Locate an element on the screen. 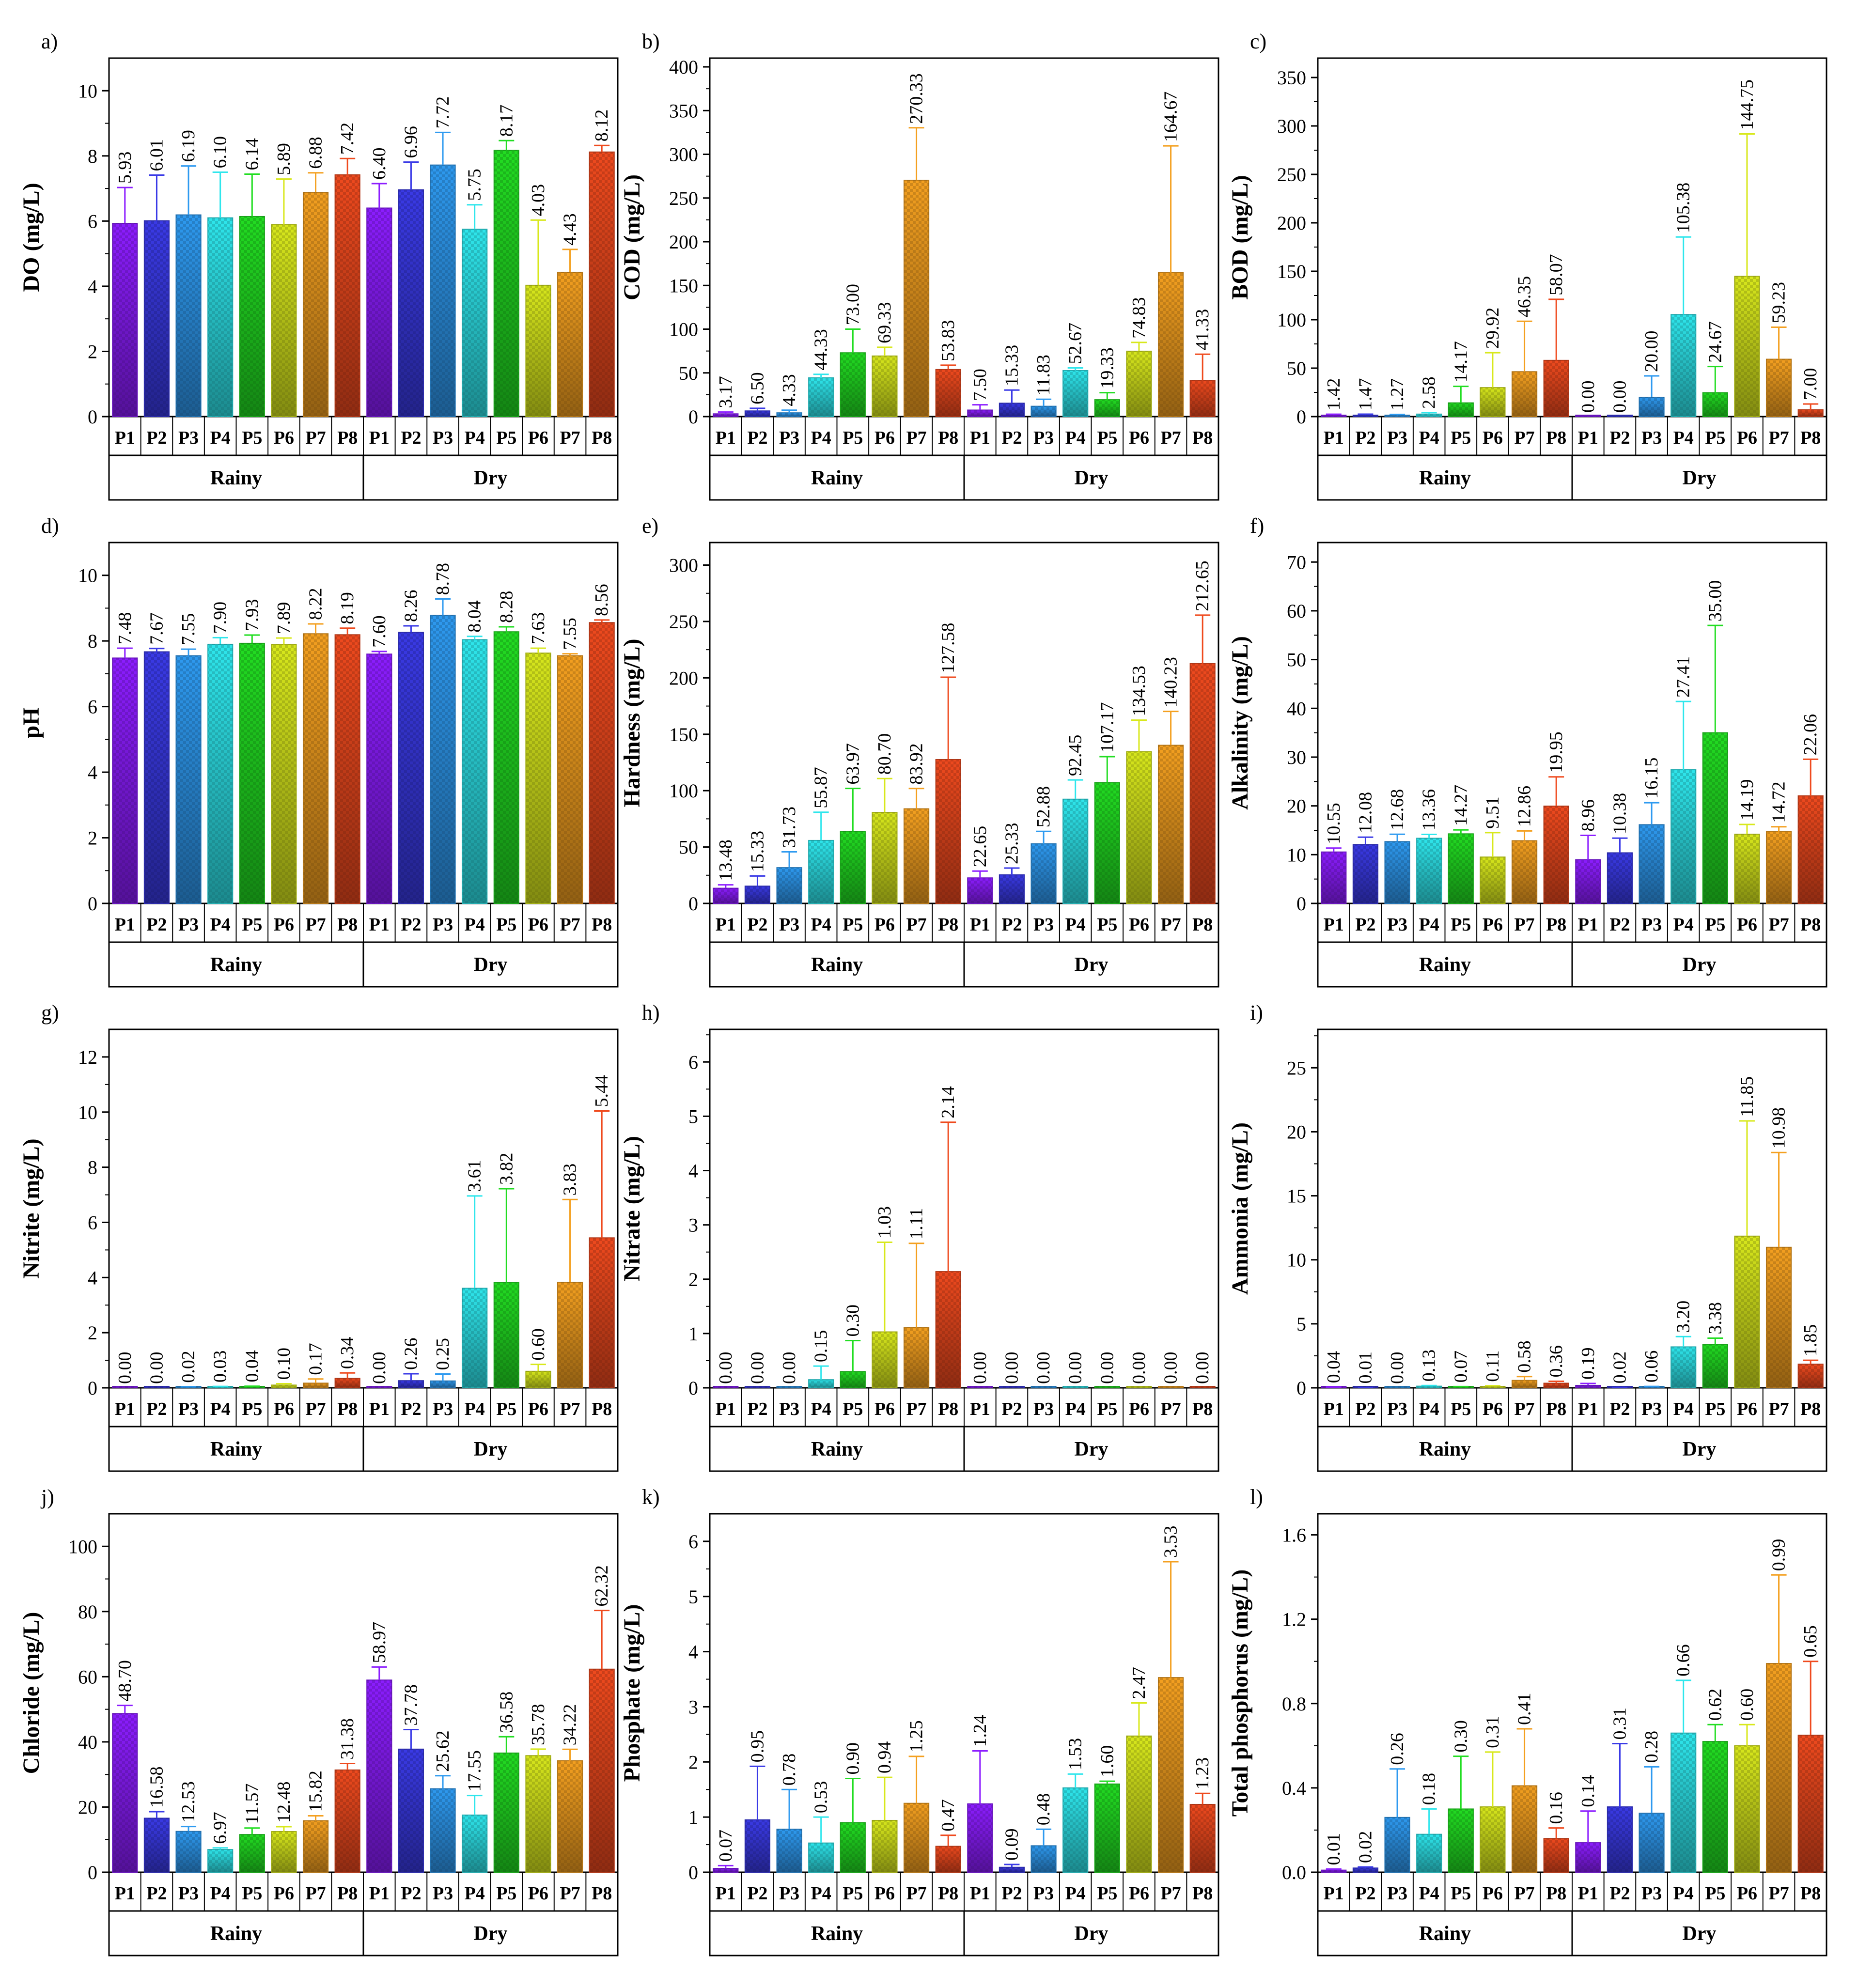 The image size is (1858, 1988). data-label: 0.02 is located at coordinates (188, 1367).